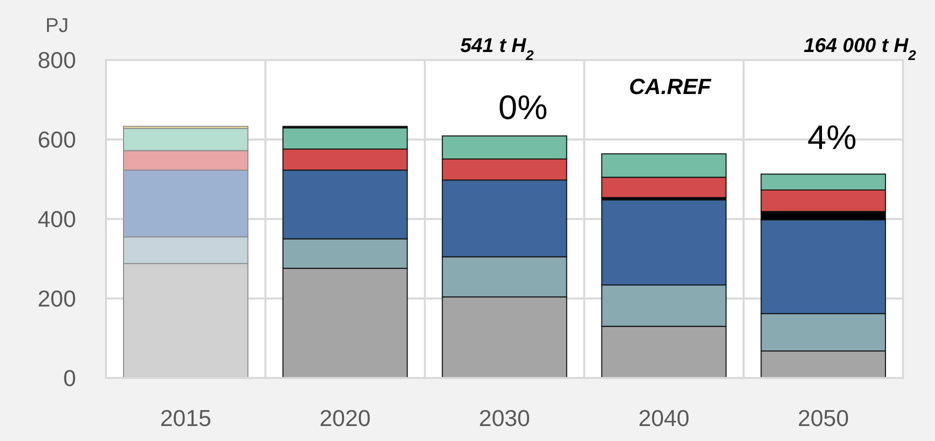 This screenshot has height=441, width=935. Describe the element at coordinates (345, 418) in the screenshot. I see `x-tick-label: 2020` at that location.